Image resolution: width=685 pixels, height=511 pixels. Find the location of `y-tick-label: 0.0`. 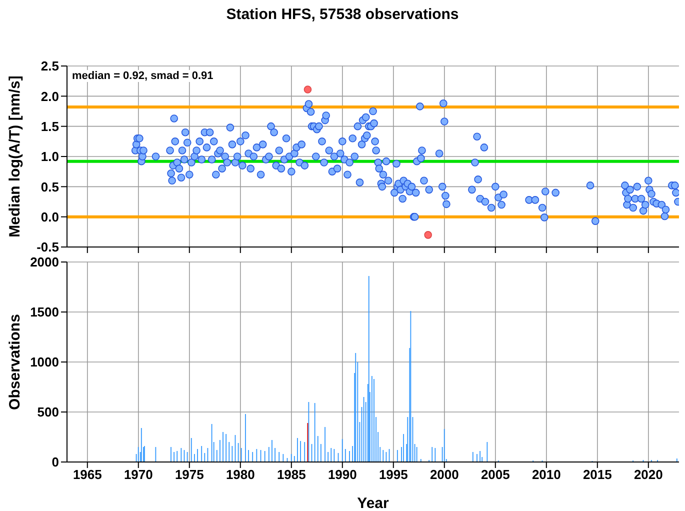

y-tick-label: 0.0 is located at coordinates (49, 216).